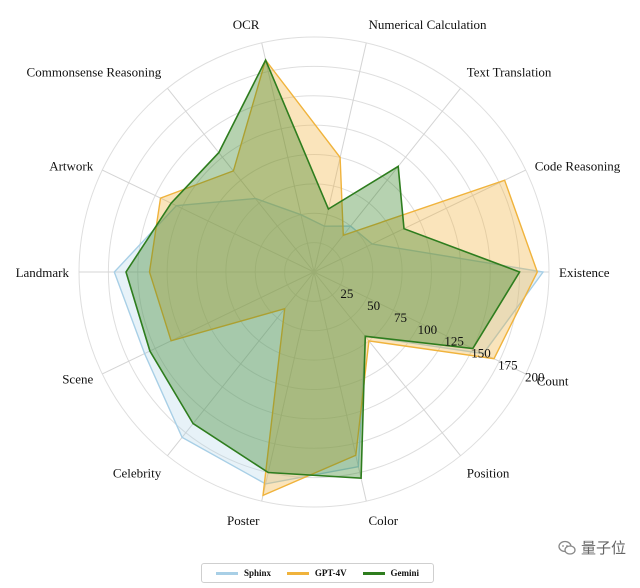  Describe the element at coordinates (584, 272) in the screenshot. I see `category-label: Existence` at that location.